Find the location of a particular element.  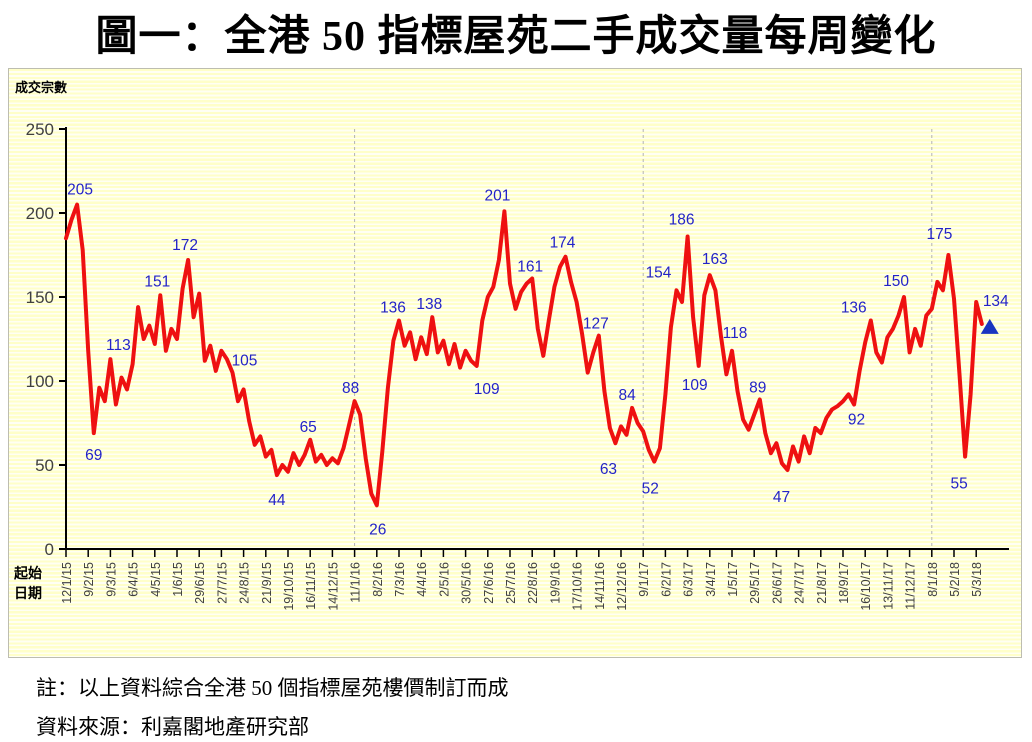

x-tick-label: 27/7/15 is located at coordinates (222, 583).